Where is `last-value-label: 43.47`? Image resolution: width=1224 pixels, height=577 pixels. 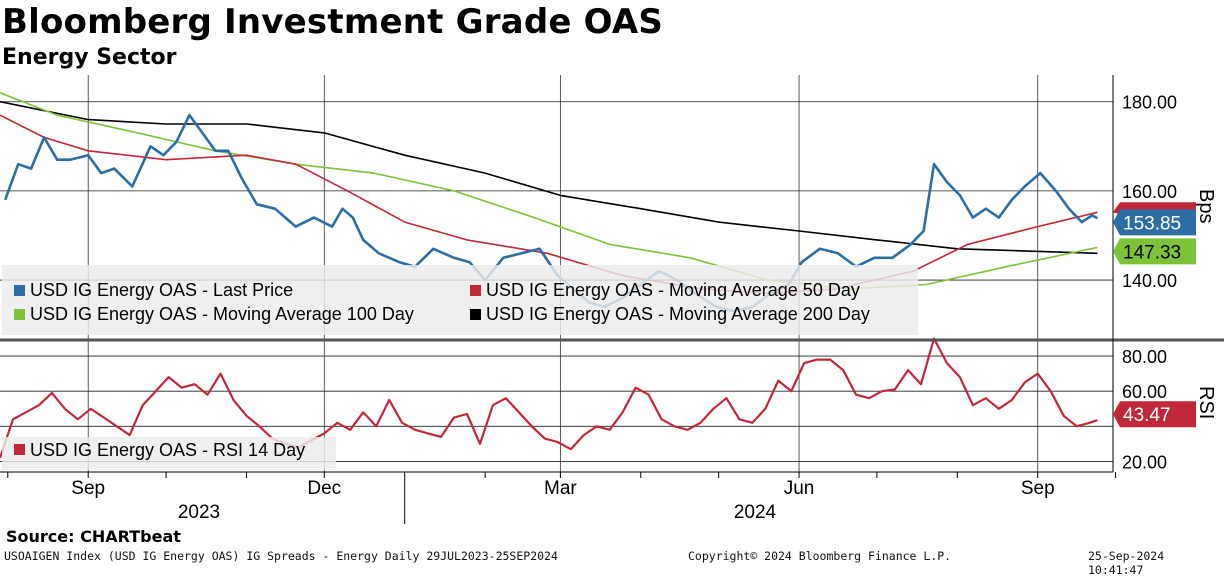
last-value-label: 43.47 is located at coordinates (1147, 415).